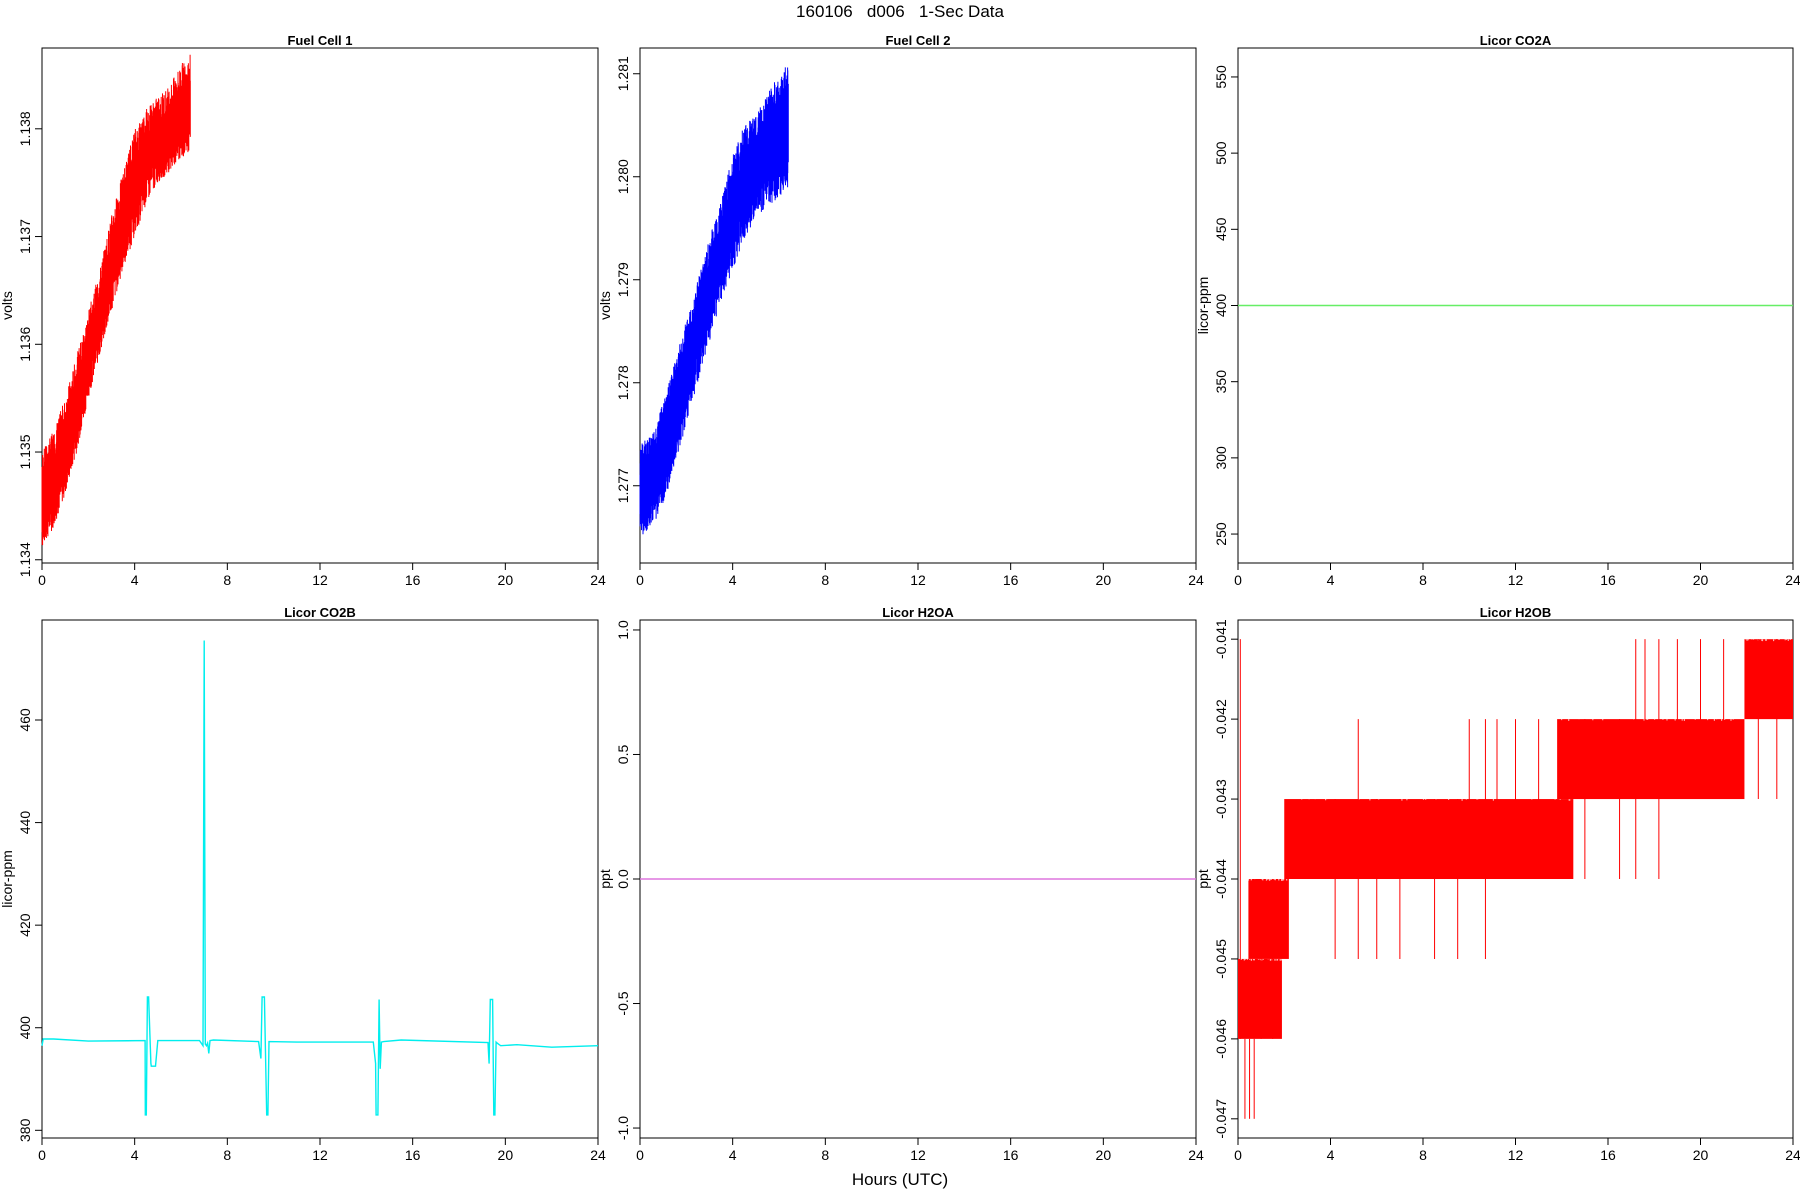  I want to click on series-line-licor-co2b, so click(320, 878).